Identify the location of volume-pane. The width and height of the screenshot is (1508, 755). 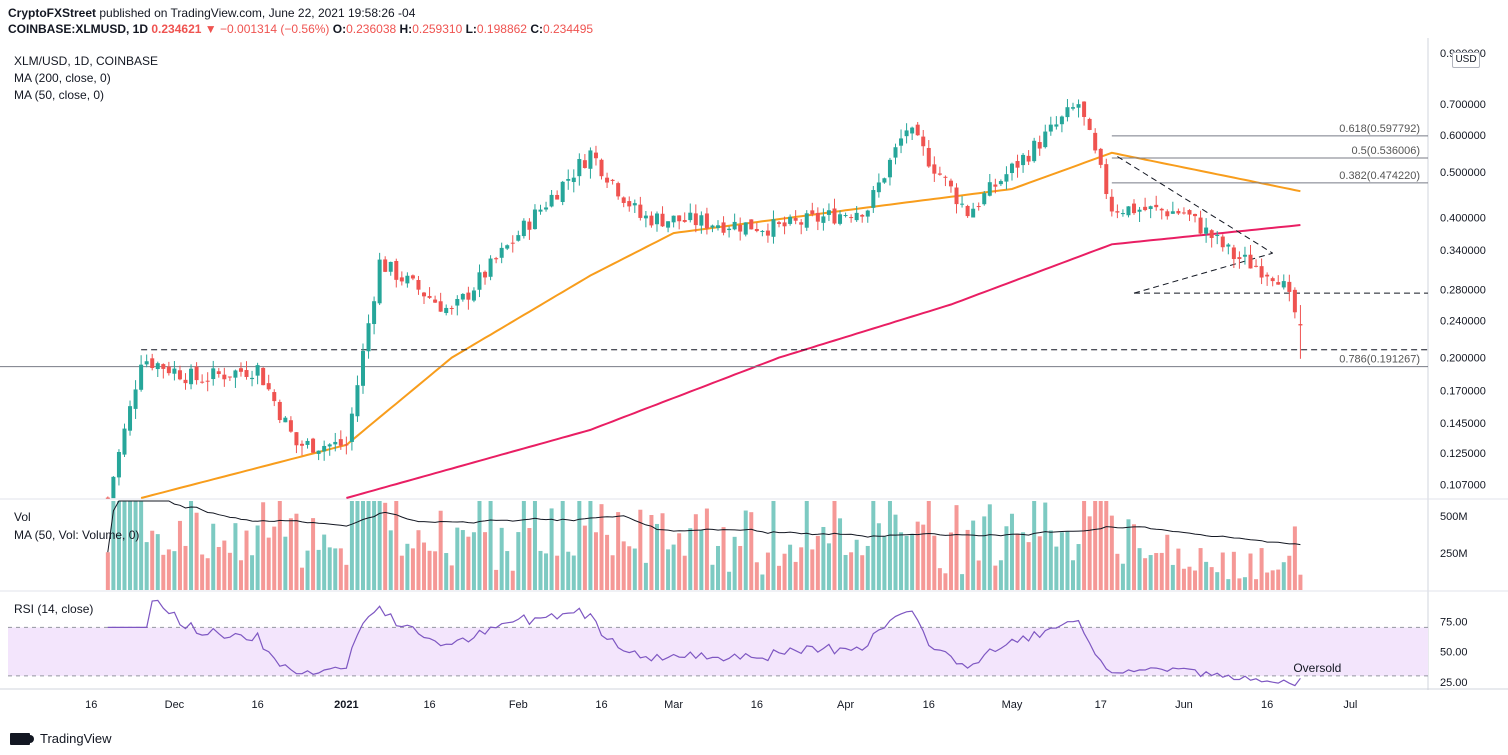
(704, 545).